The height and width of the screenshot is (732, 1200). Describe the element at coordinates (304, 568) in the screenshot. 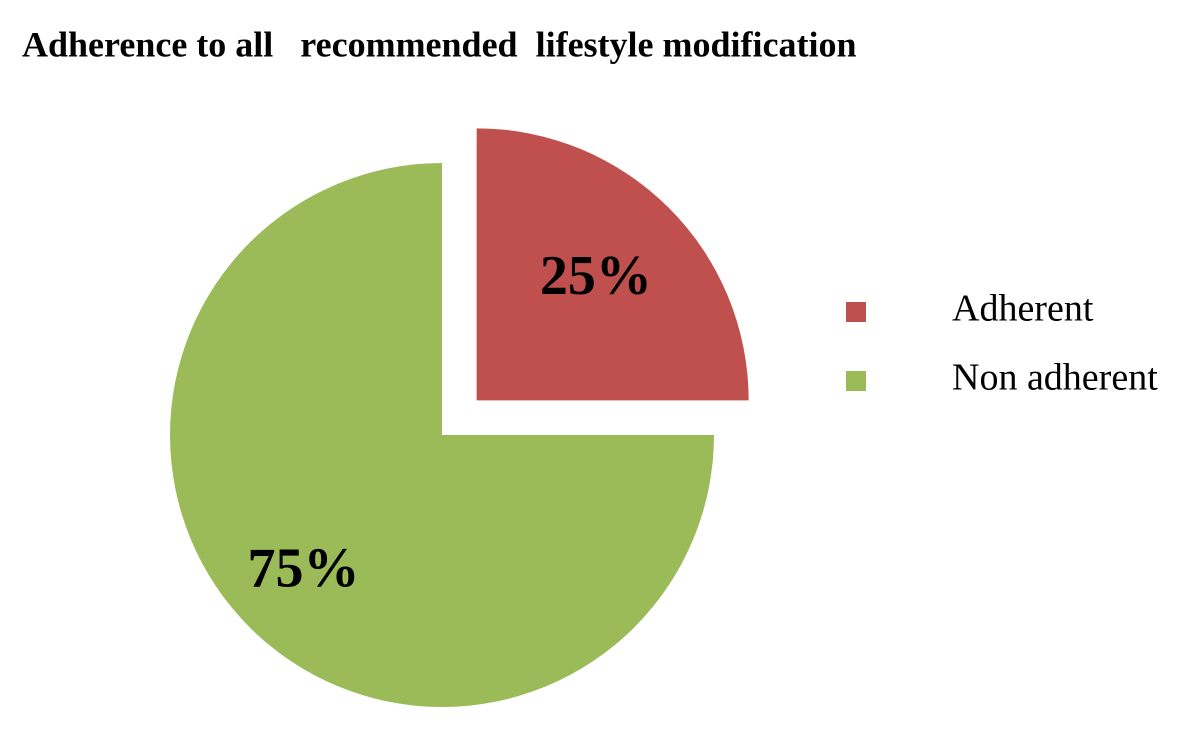

I see `data-label: 75%` at that location.